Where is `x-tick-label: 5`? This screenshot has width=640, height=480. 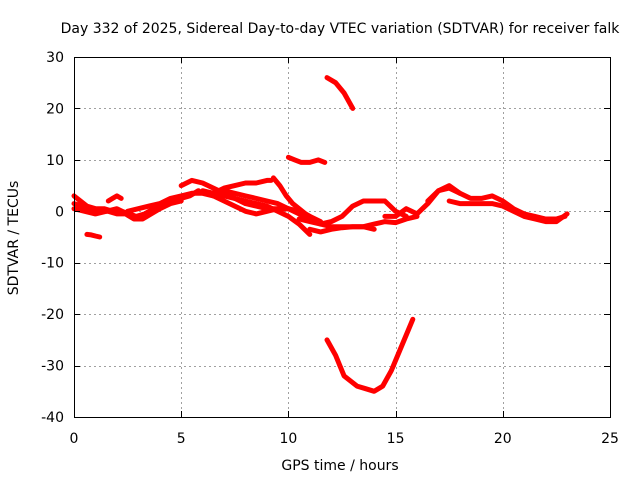 x-tick-label: 5 is located at coordinates (181, 439).